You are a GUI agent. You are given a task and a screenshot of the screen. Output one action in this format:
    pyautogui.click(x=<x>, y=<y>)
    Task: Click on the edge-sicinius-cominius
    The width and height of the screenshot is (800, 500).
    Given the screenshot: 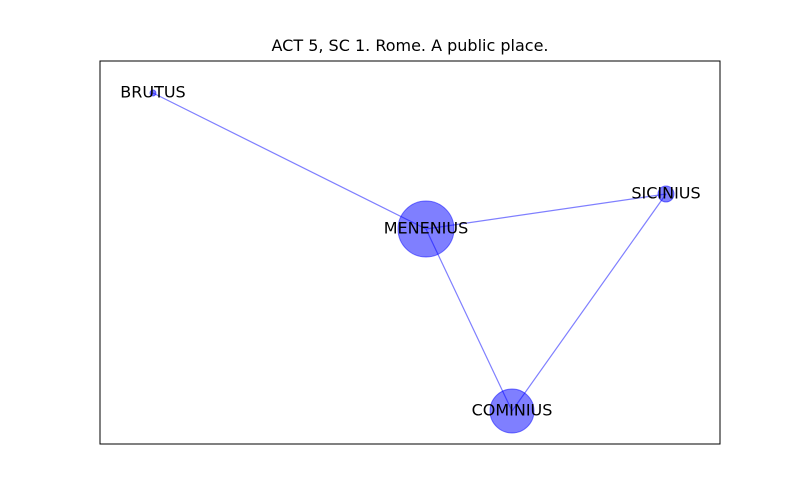 What is the action you would take?
    pyautogui.click(x=589, y=302)
    